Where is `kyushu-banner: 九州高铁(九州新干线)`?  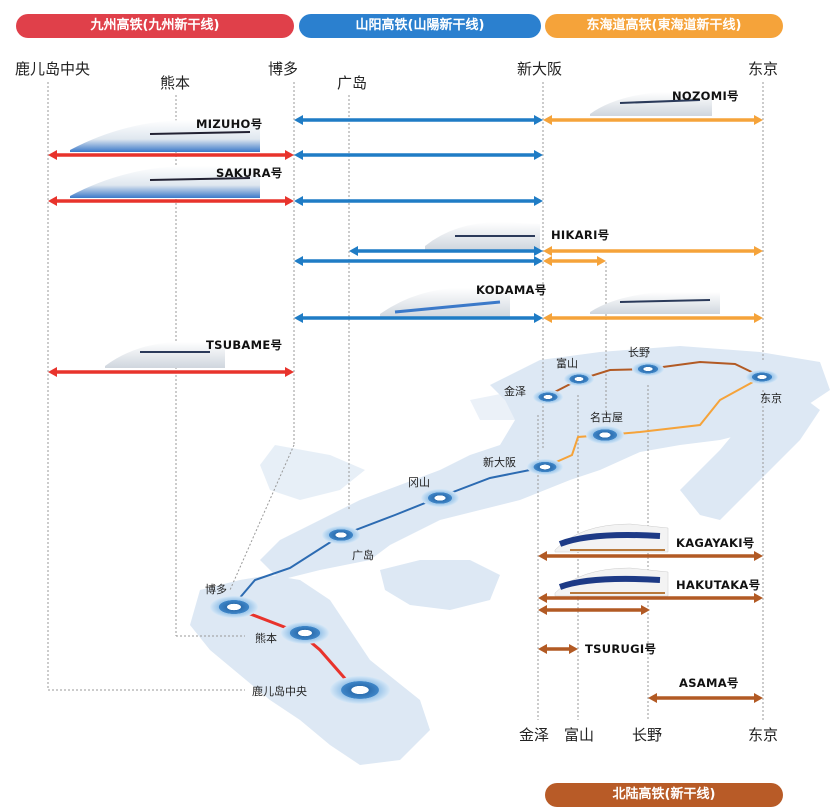 kyushu-banner: 九州高铁(九州新干线) is located at coordinates (155, 26).